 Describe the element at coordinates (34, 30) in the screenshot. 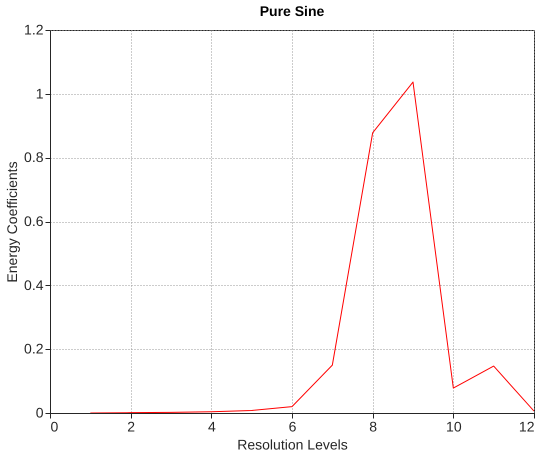

I see `y-tick-label: 1.2` at that location.